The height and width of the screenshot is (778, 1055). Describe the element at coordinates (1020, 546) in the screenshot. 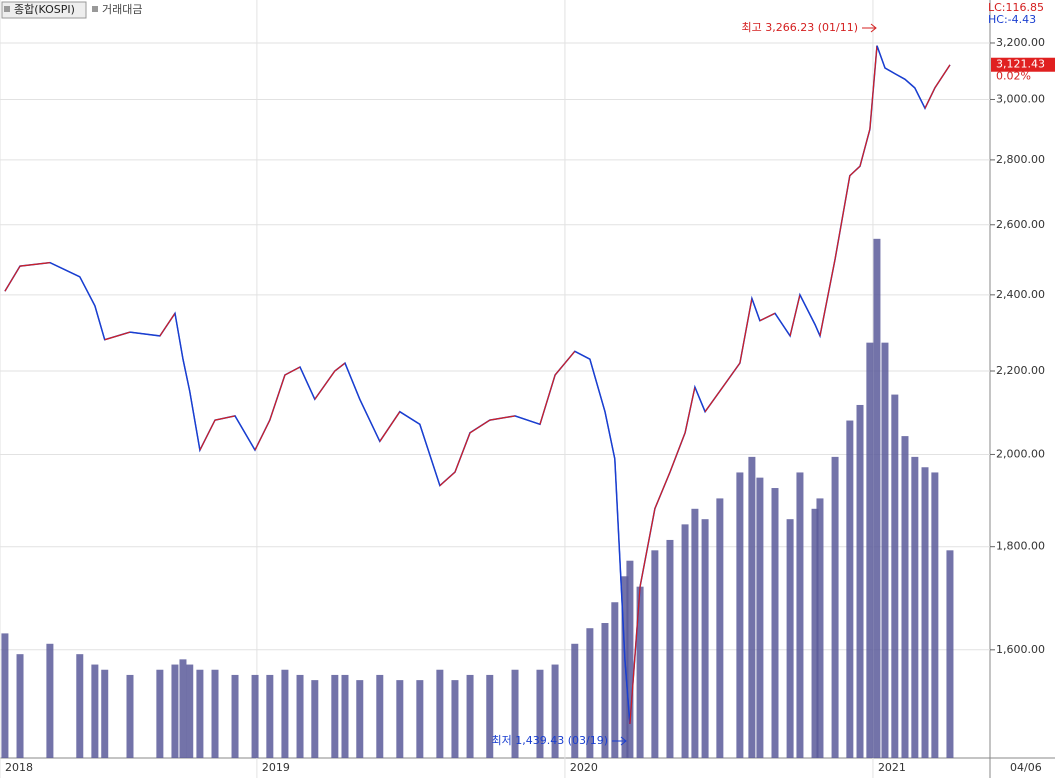

I see `y-tick-label: 1,800.00` at that location.